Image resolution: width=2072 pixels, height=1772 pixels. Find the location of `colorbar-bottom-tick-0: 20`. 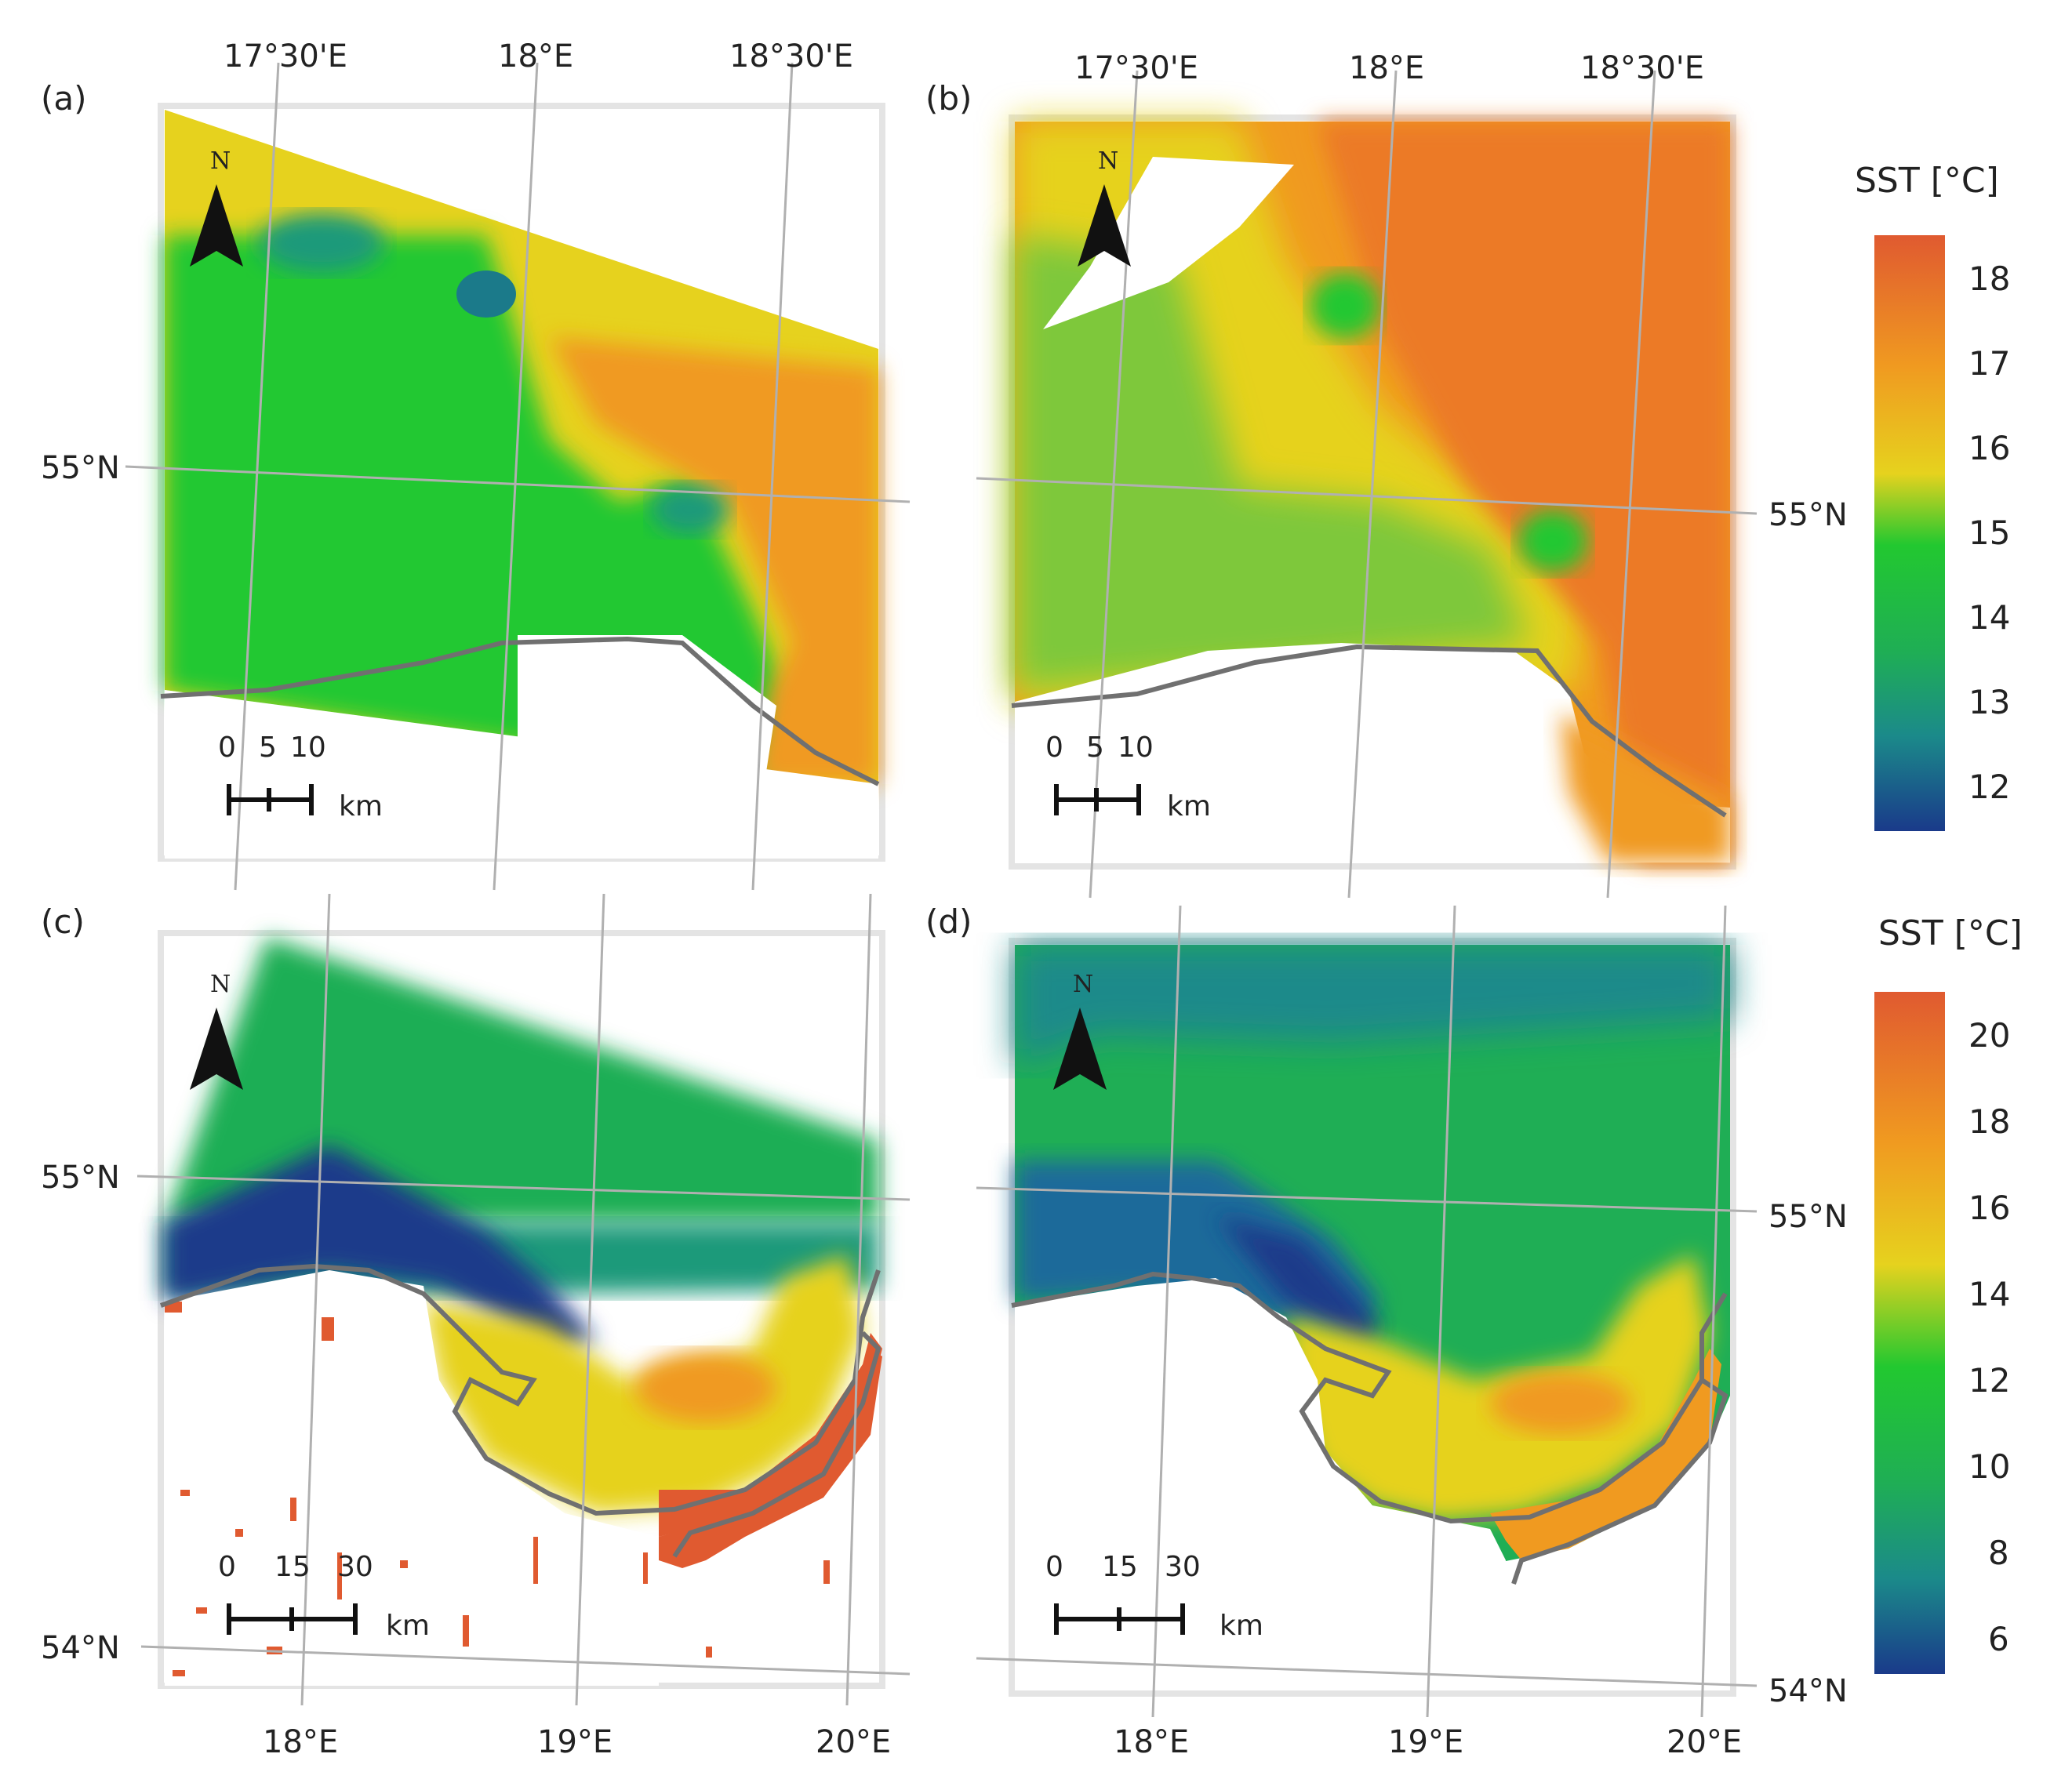

colorbar-bottom-tick-0: 20 is located at coordinates (1989, 1035).